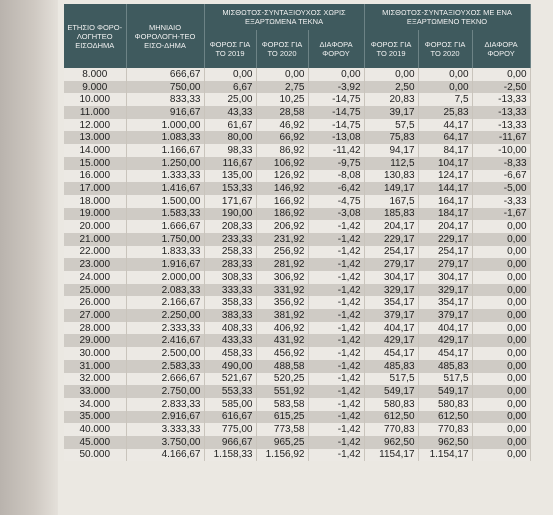 The image size is (553, 515). Describe the element at coordinates (95, 290) in the screenshot. I see `table-cell: 25.000` at that location.